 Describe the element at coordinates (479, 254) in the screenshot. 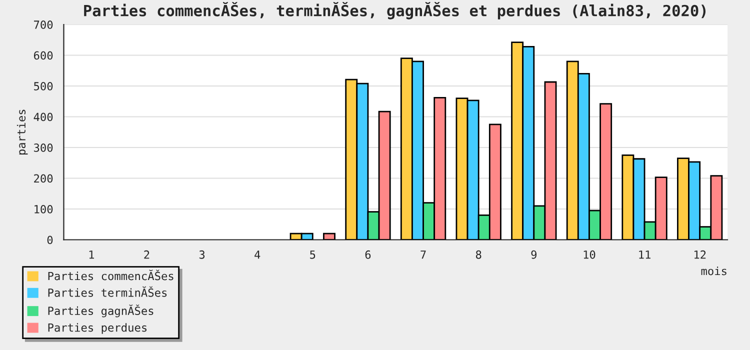

I see `x-tick-label: 8` at that location.